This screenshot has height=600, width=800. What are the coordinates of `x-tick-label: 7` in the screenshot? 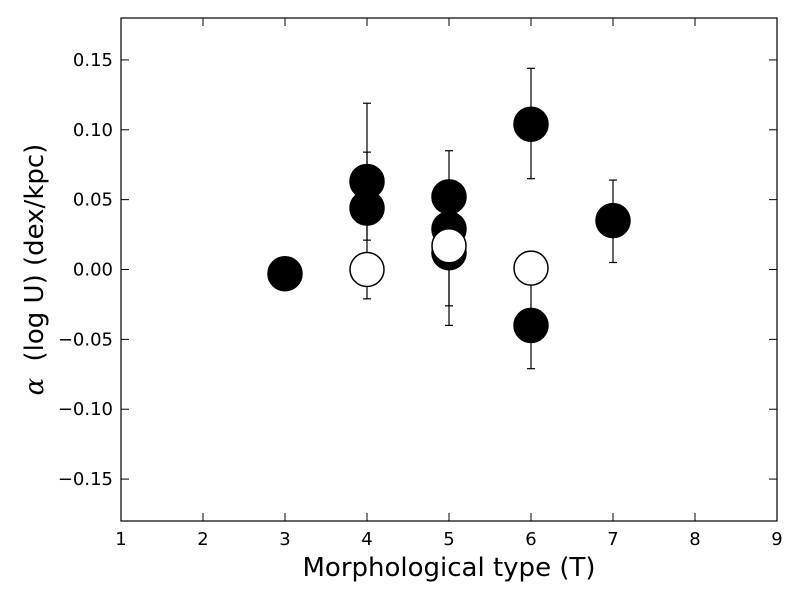 It's located at (612, 539).